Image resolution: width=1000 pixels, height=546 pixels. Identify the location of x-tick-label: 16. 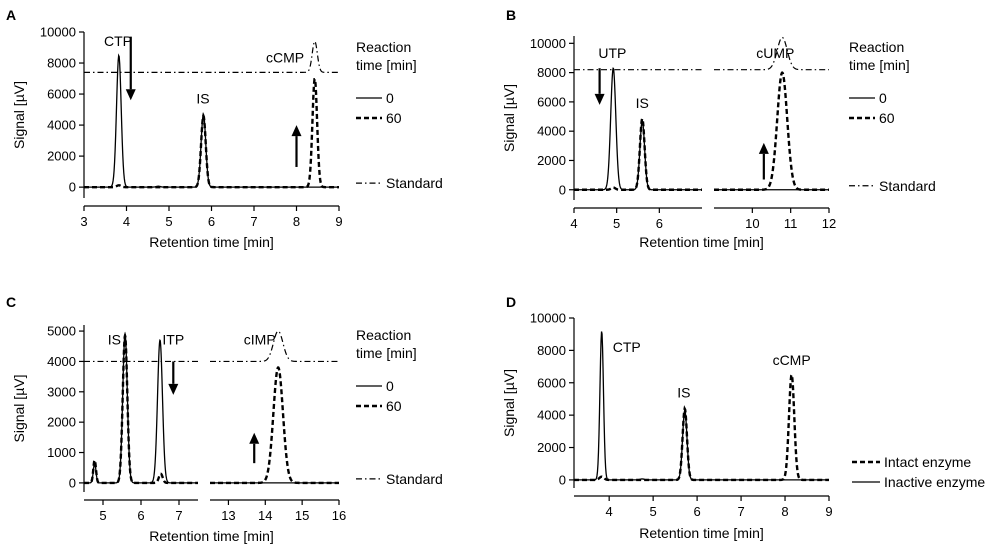
(339, 515).